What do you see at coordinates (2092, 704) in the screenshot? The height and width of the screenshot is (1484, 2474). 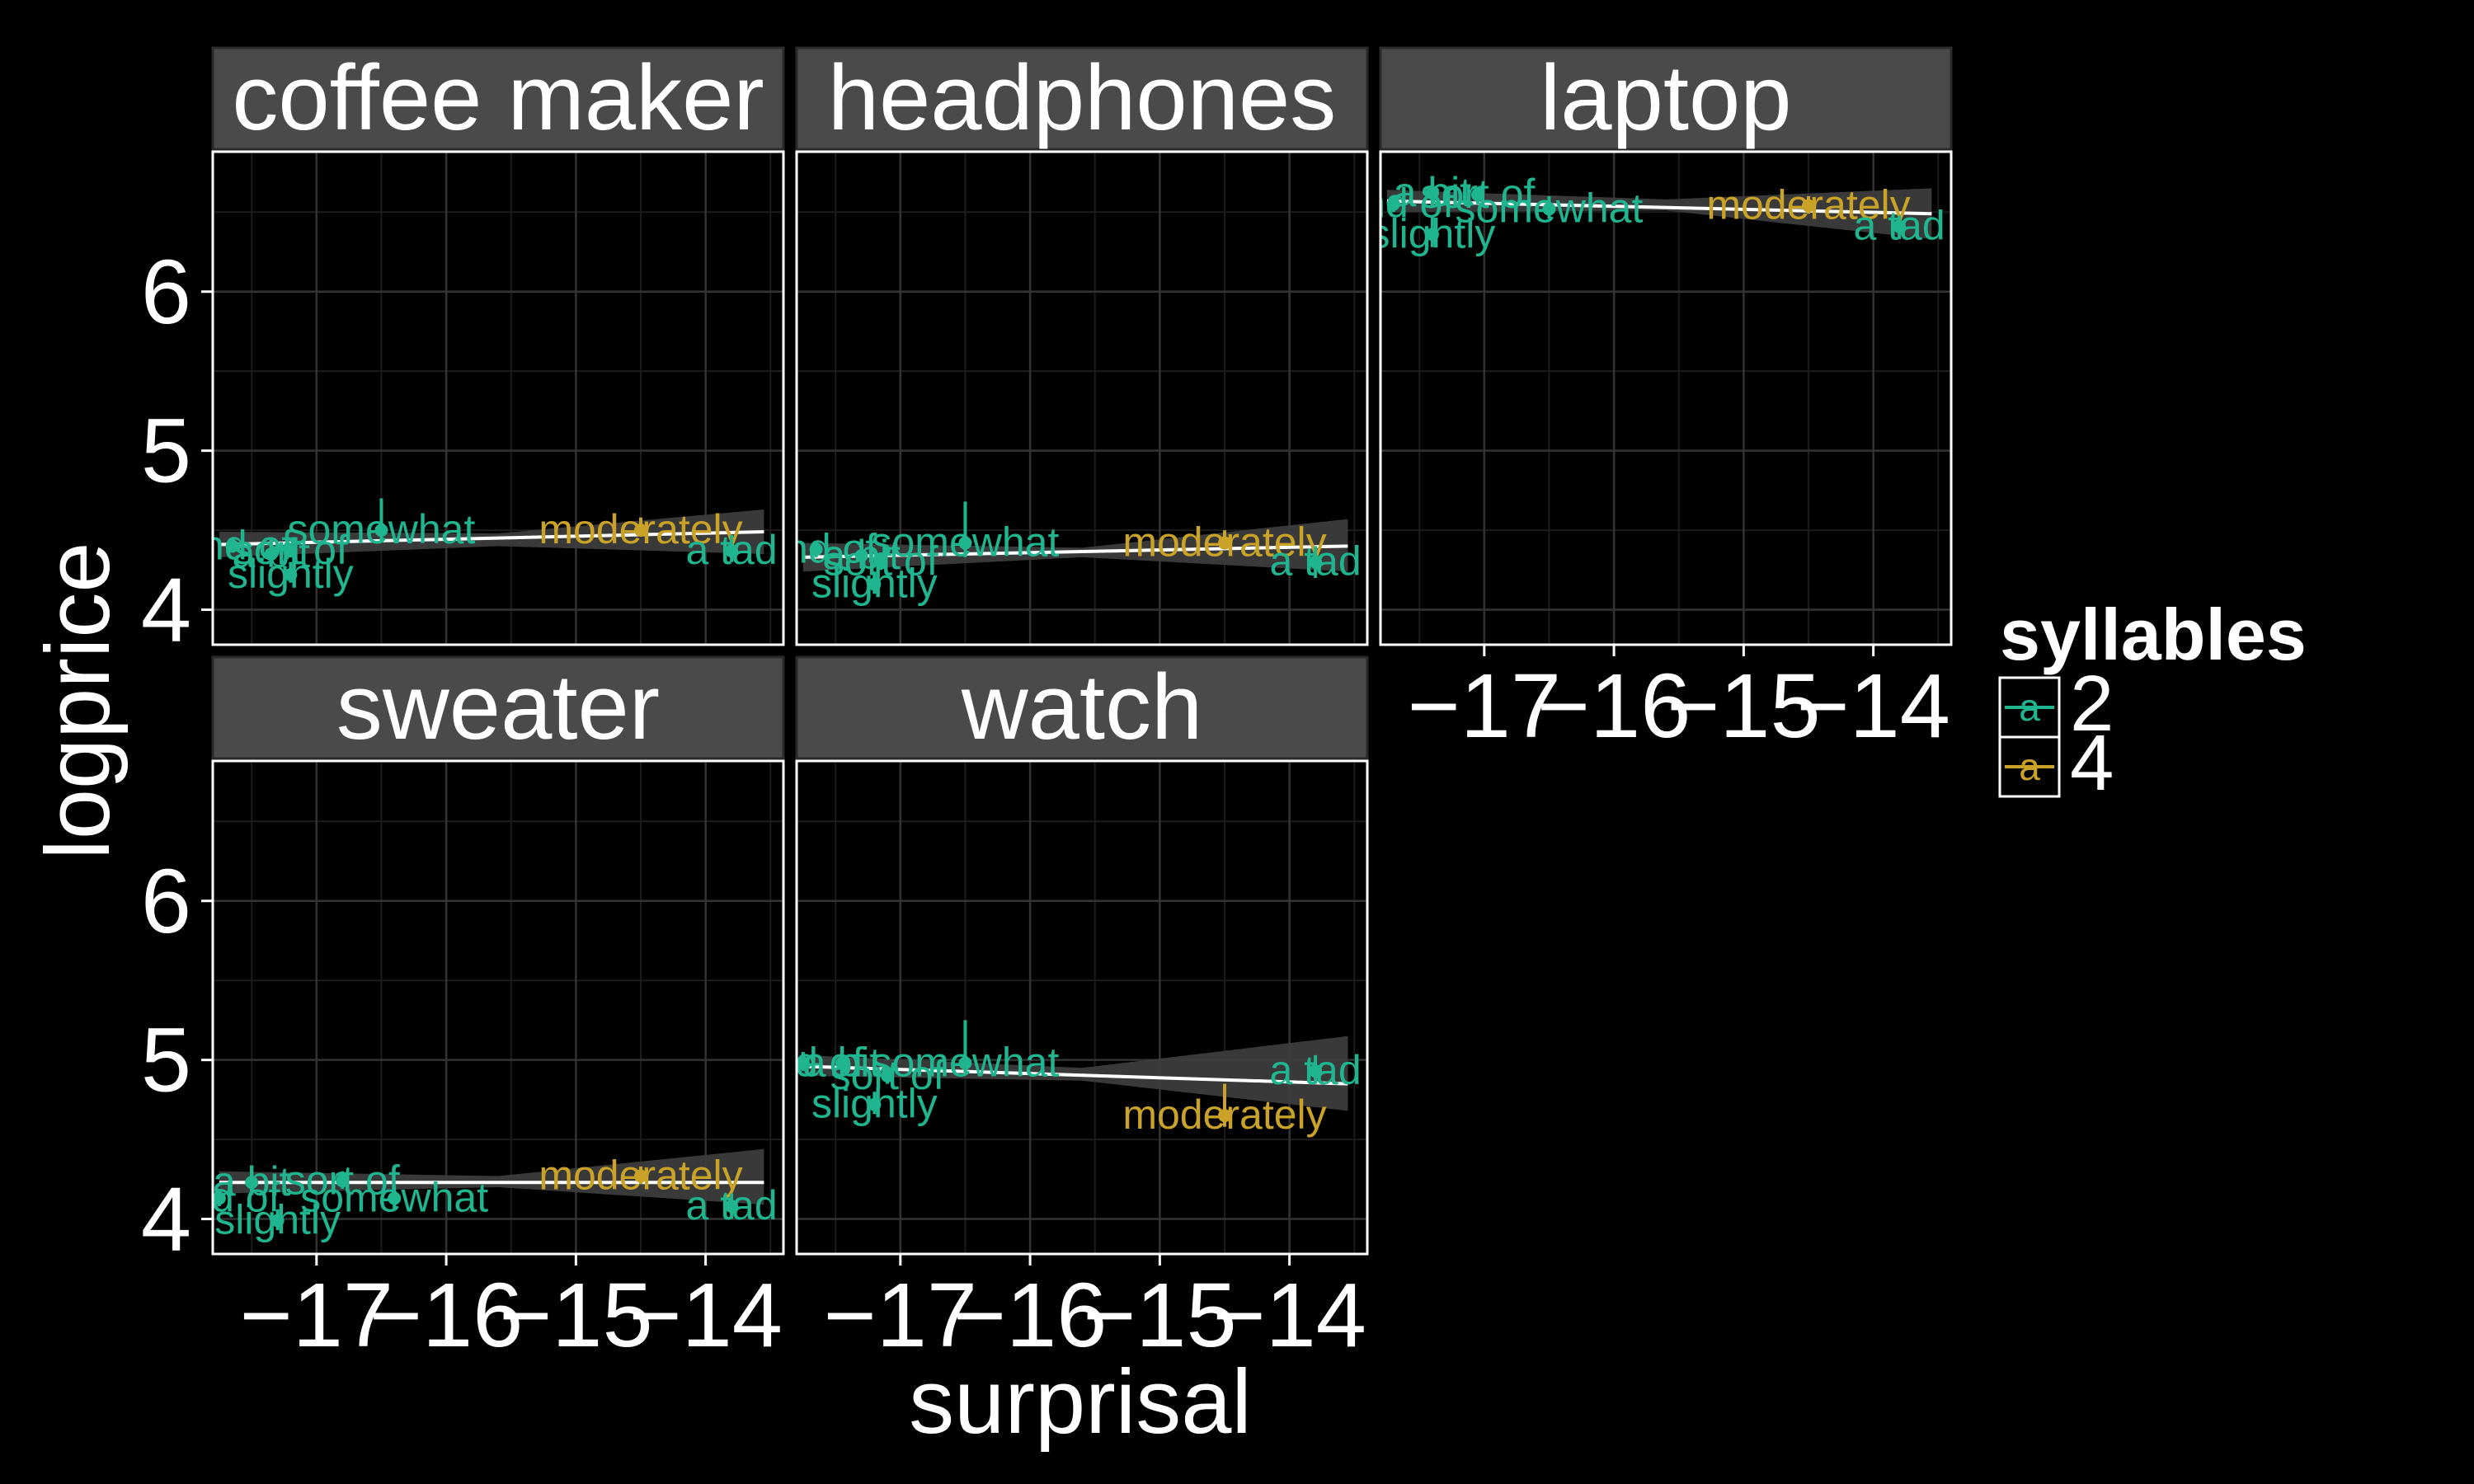 I see `legend-entry-label: 2` at bounding box center [2092, 704].